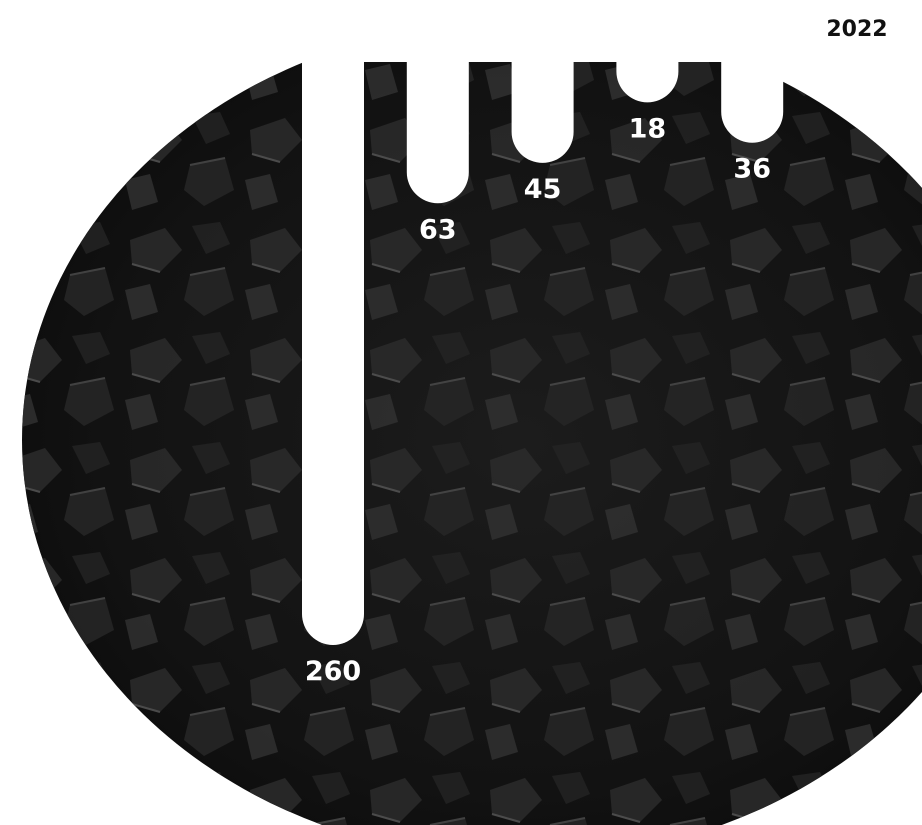 The image size is (922, 825). I want to click on value-label: 0, so click(857, 88).